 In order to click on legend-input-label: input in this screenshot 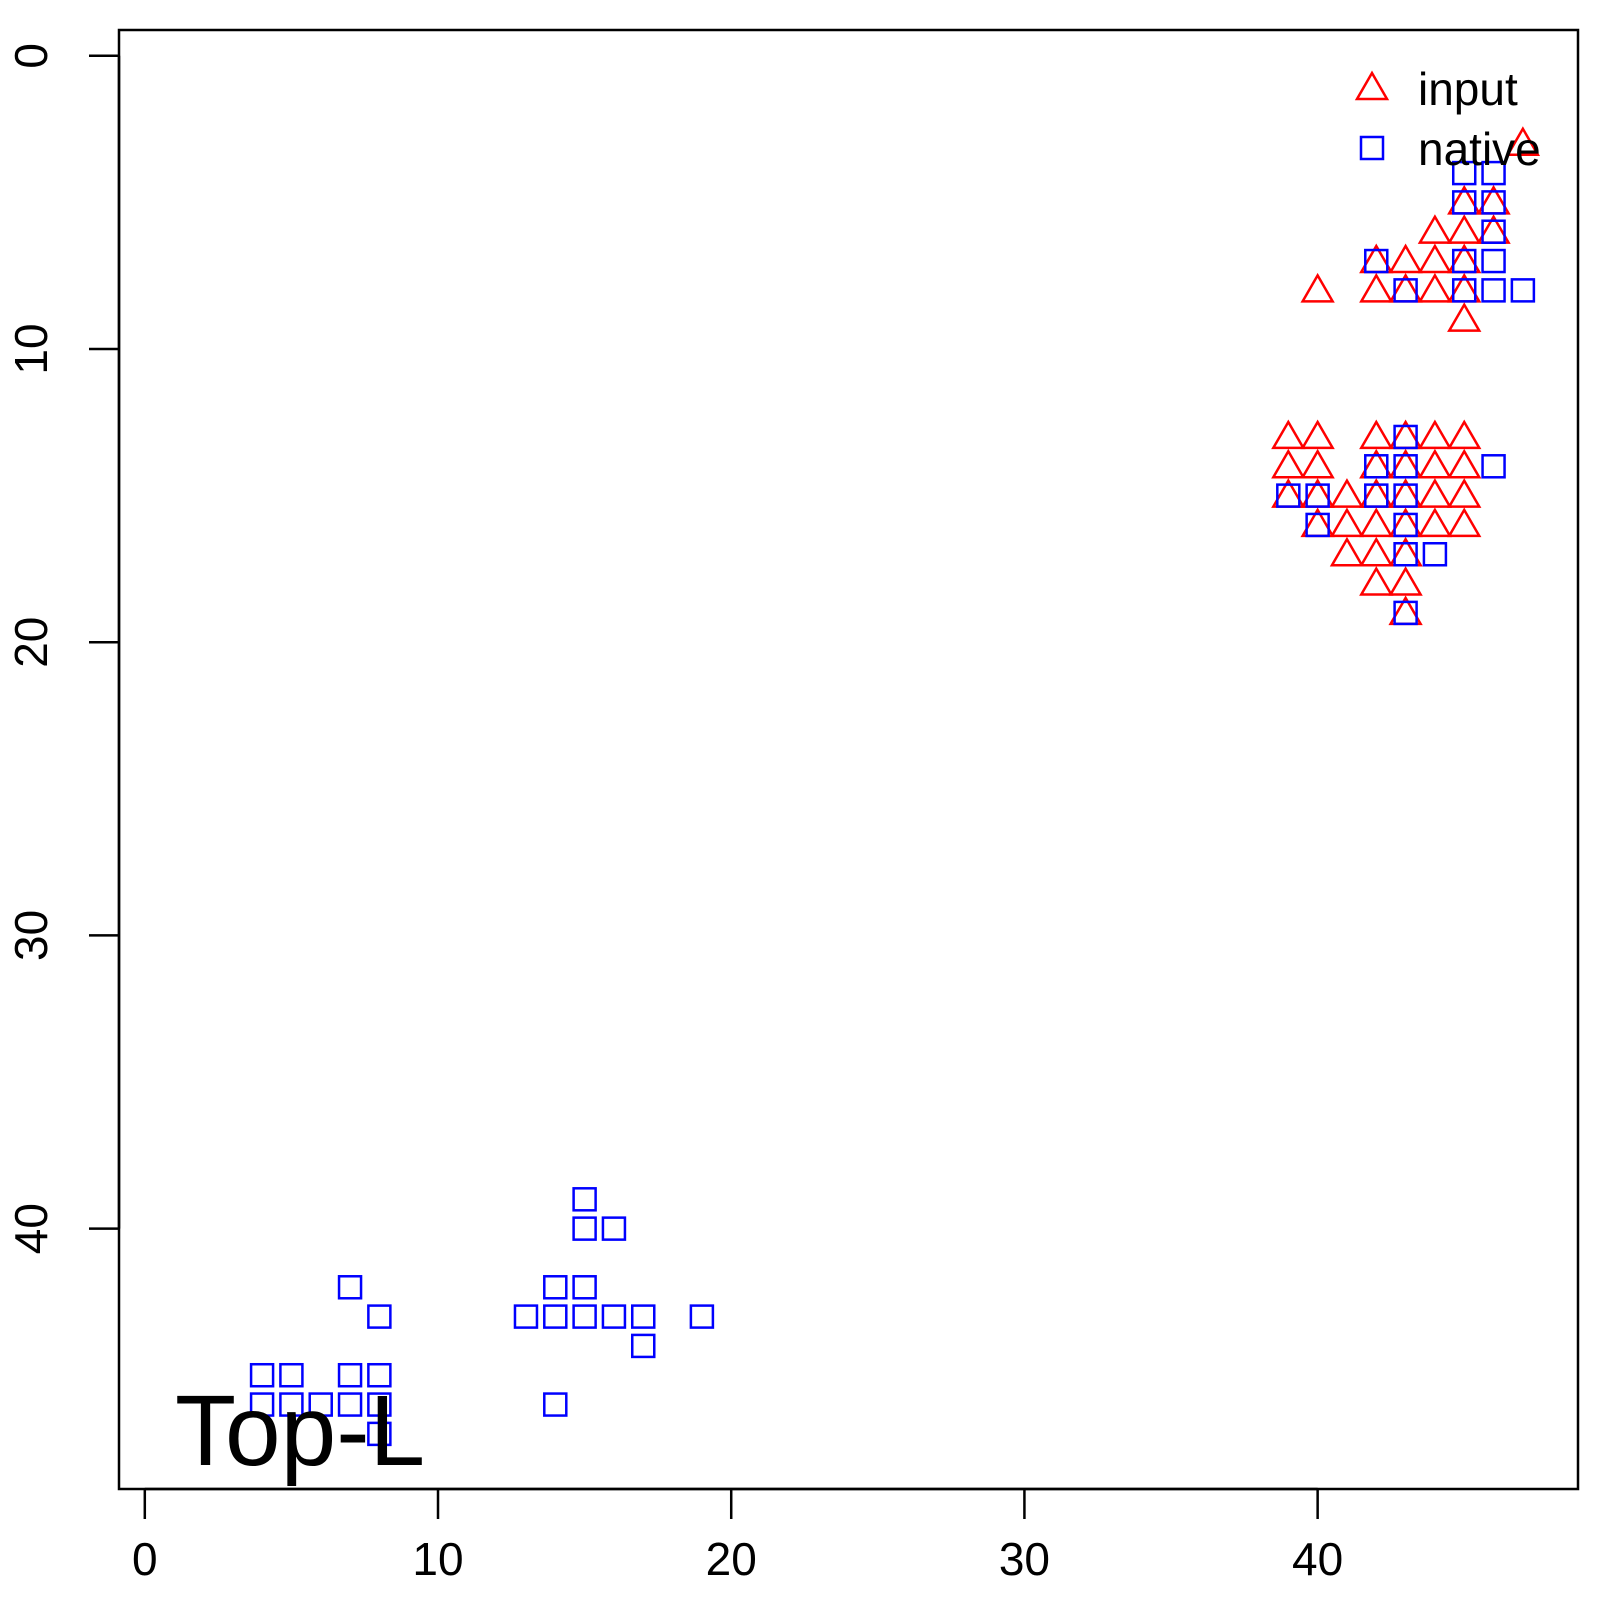, I will do `click(1468, 89)`.